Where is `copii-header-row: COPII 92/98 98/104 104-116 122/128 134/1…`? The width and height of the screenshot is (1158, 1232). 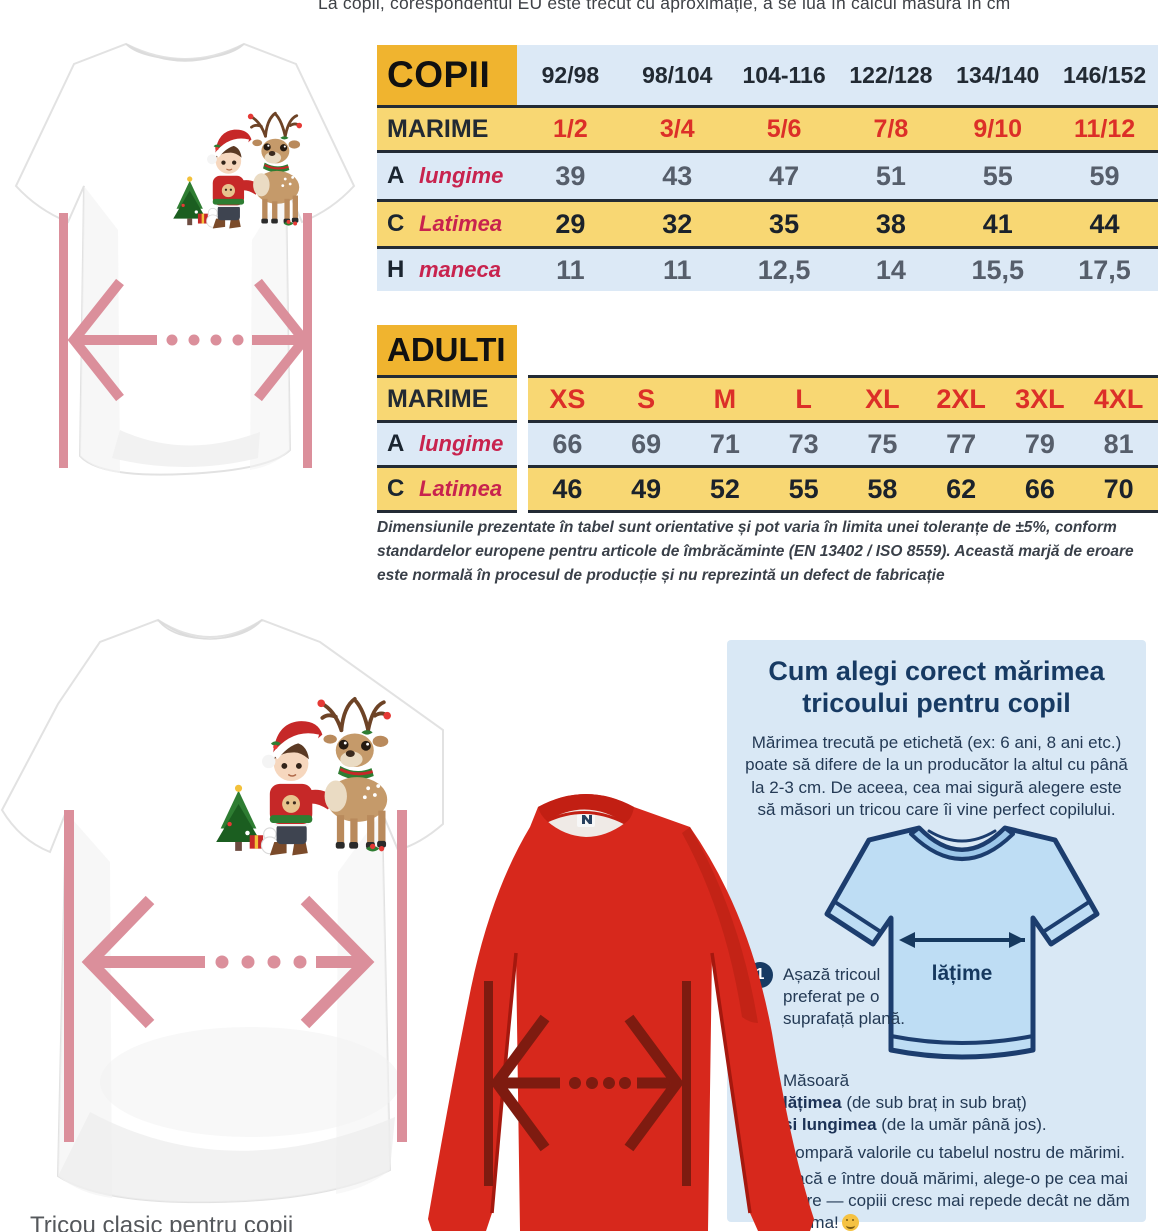
copii-header-row: COPII 92/98 98/104 104-116 122/128 134/1… is located at coordinates (767, 75).